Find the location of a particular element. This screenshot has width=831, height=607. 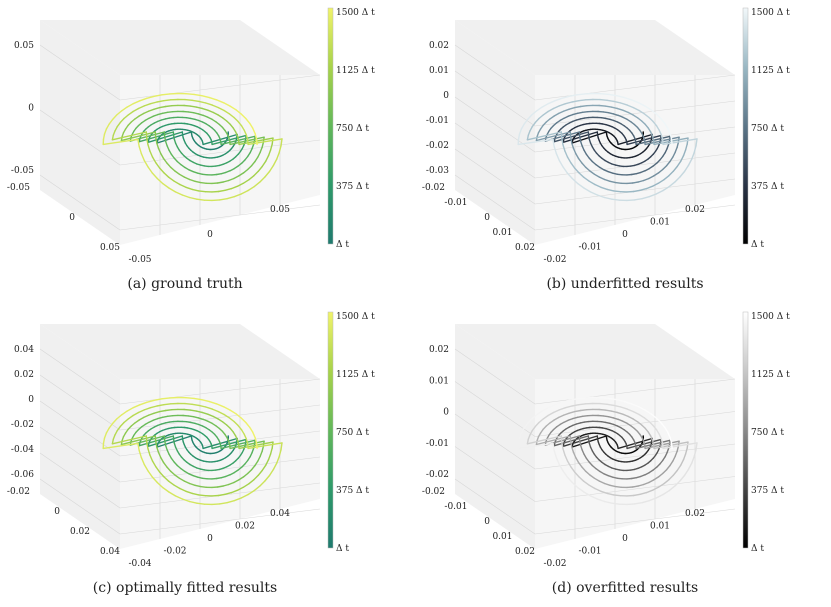

trajectory is located at coordinates (607, 451).